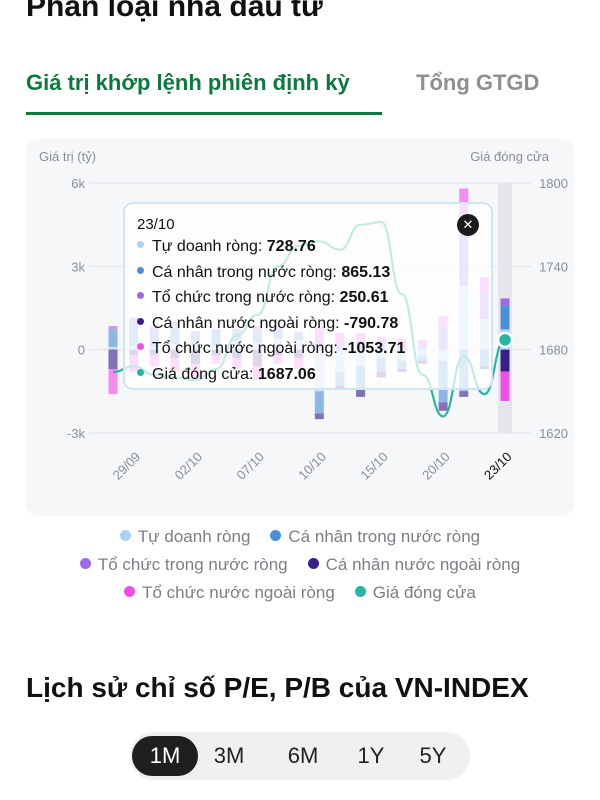 This screenshot has width=600, height=800. What do you see at coordinates (188, 82) in the screenshot?
I see `tab-periodic-matching-value: Giá trị khớp lệnh phiên định kỳ` at bounding box center [188, 82].